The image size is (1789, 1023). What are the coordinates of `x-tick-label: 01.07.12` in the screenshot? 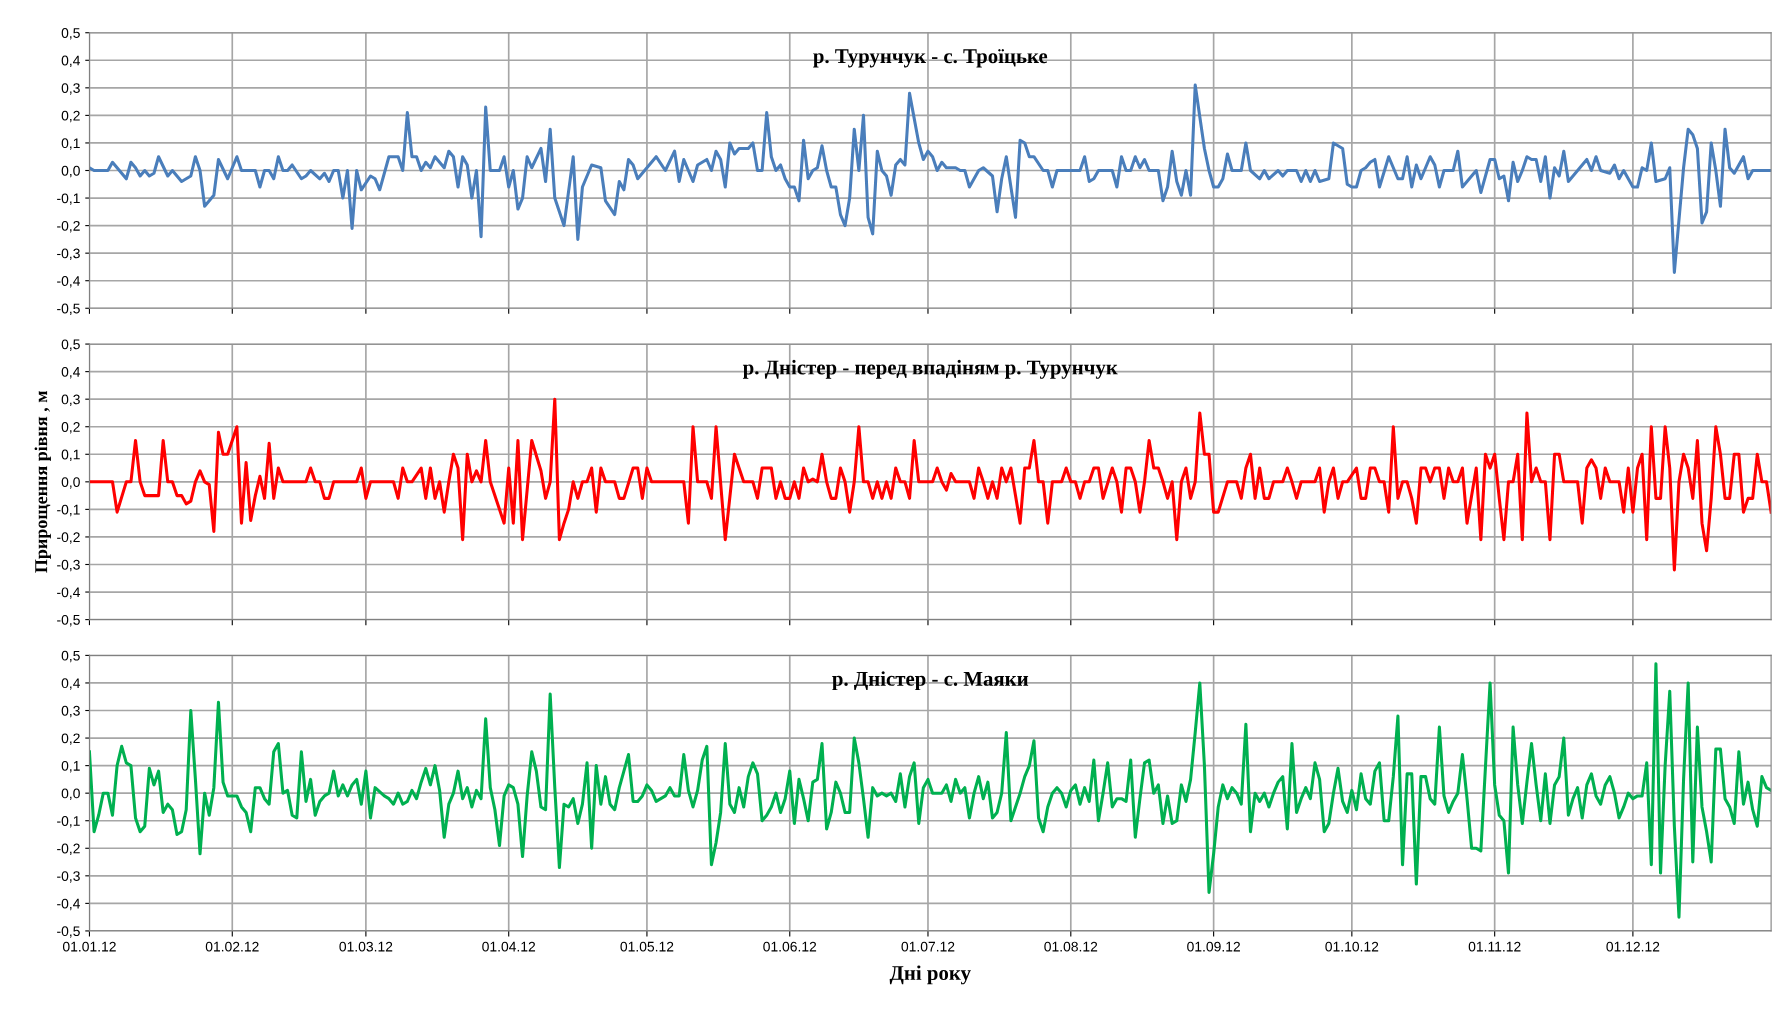 It's located at (928, 946).